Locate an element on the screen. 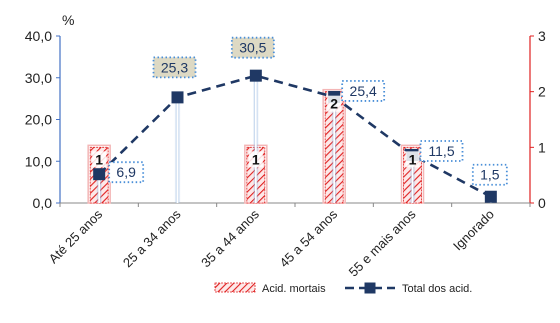  legend-label-bars: Acid. mortais is located at coordinates (294, 289).